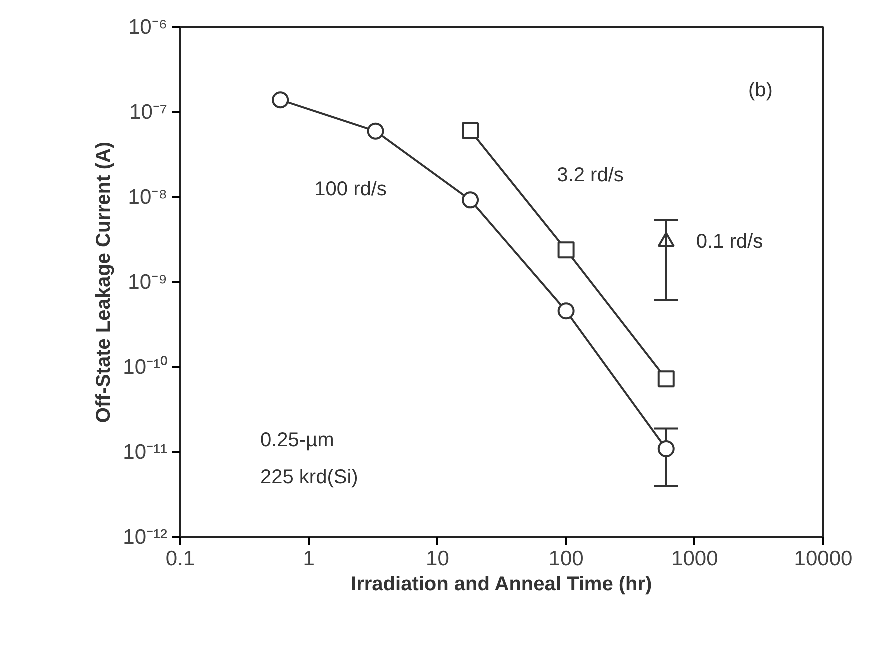 This screenshot has width=883, height=660. I want to click on y-tick-label: 10⁻¹¹, so click(145, 452).